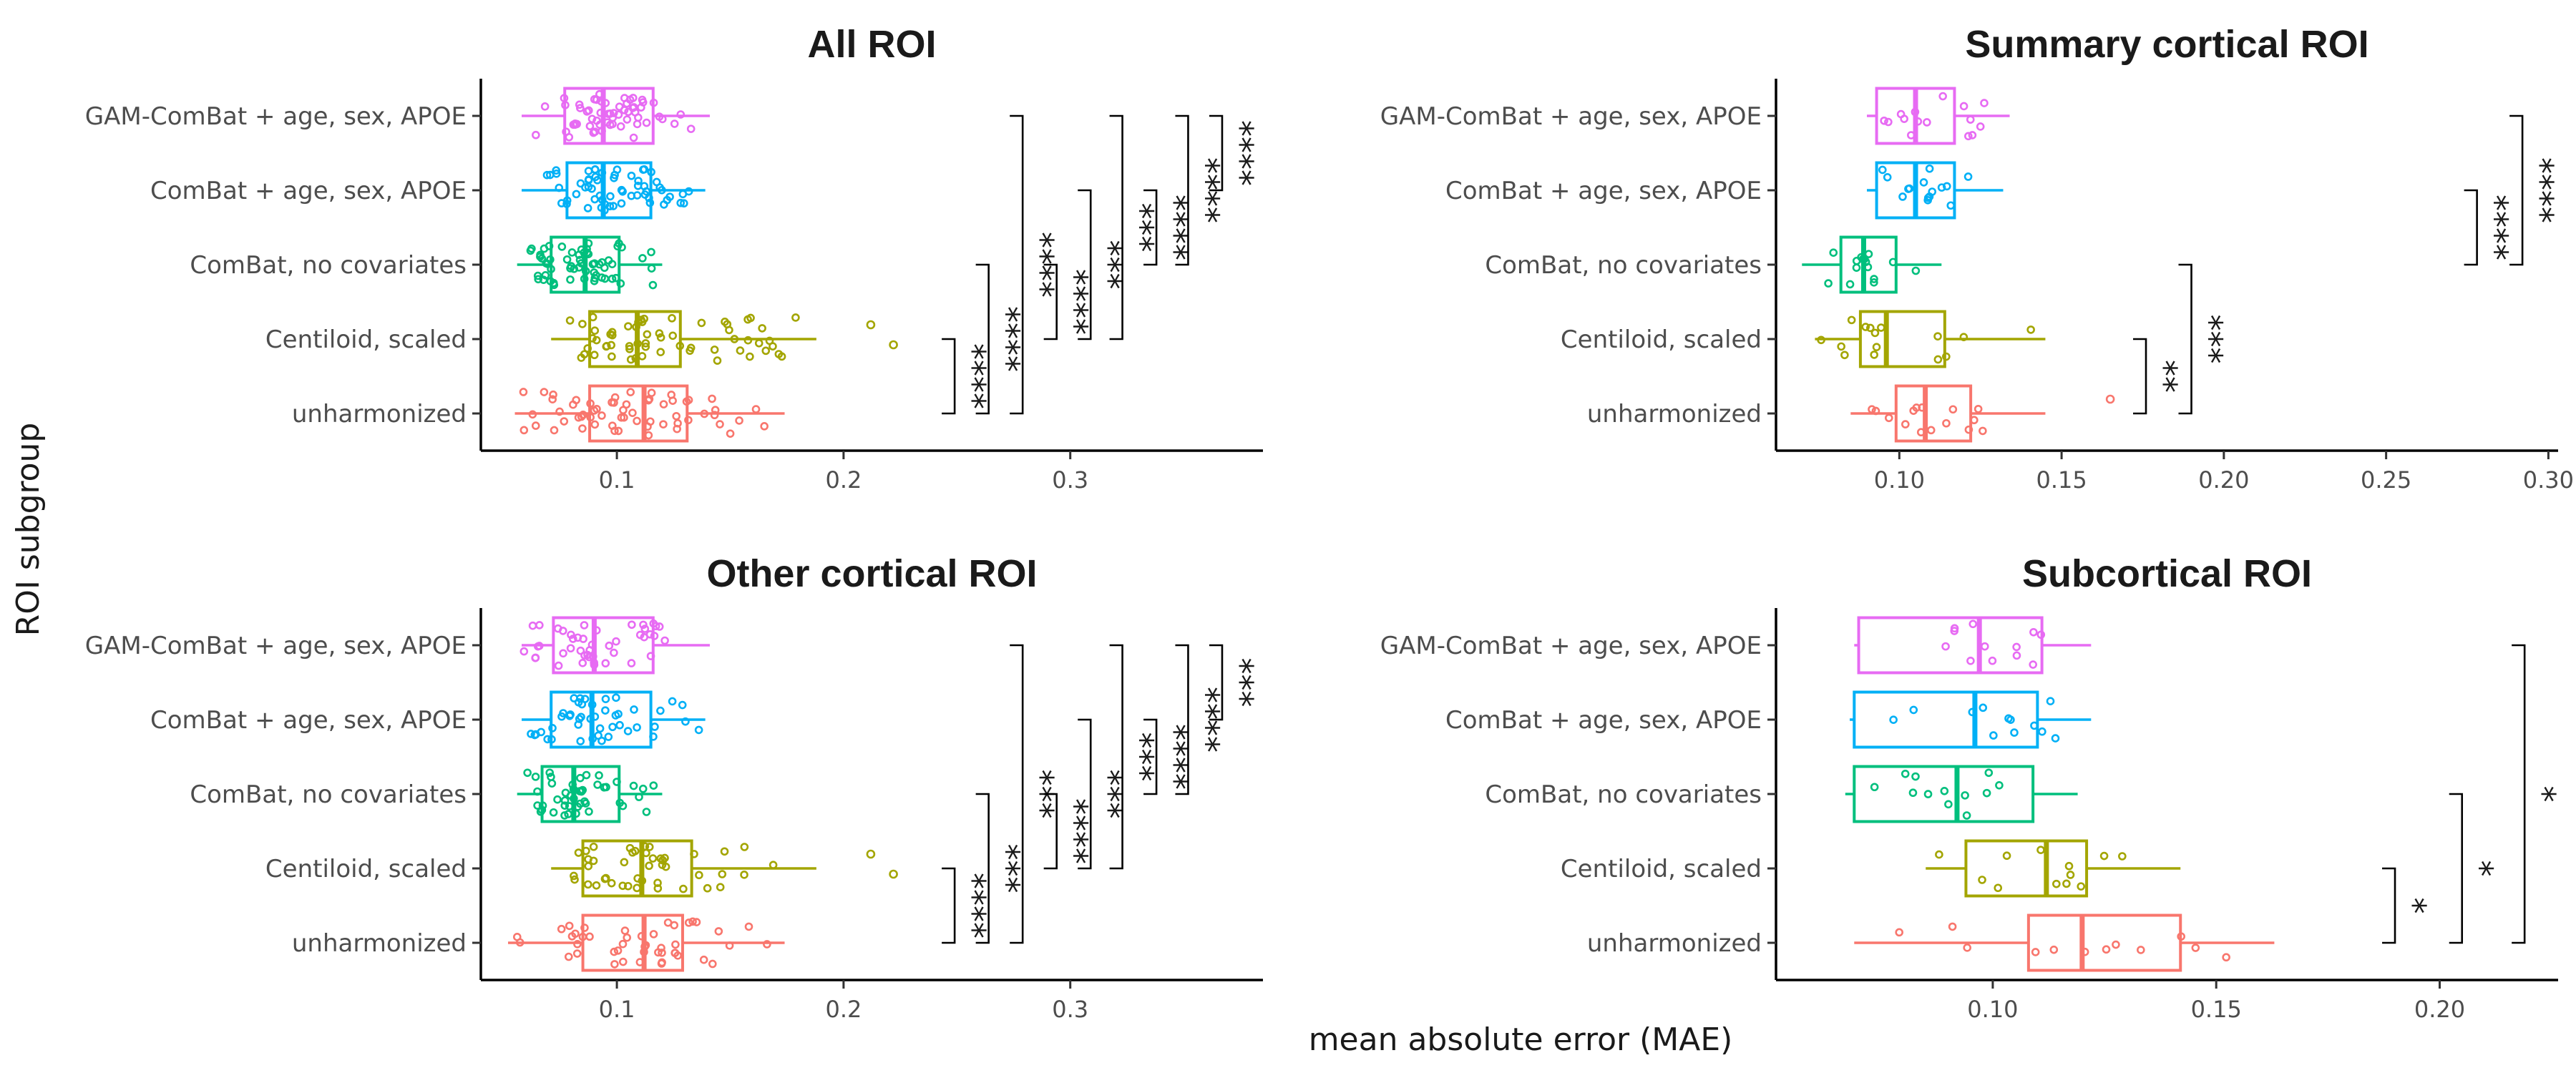 The height and width of the screenshot is (1073, 2576). I want to click on significance-label: *, so click(2481, 869).